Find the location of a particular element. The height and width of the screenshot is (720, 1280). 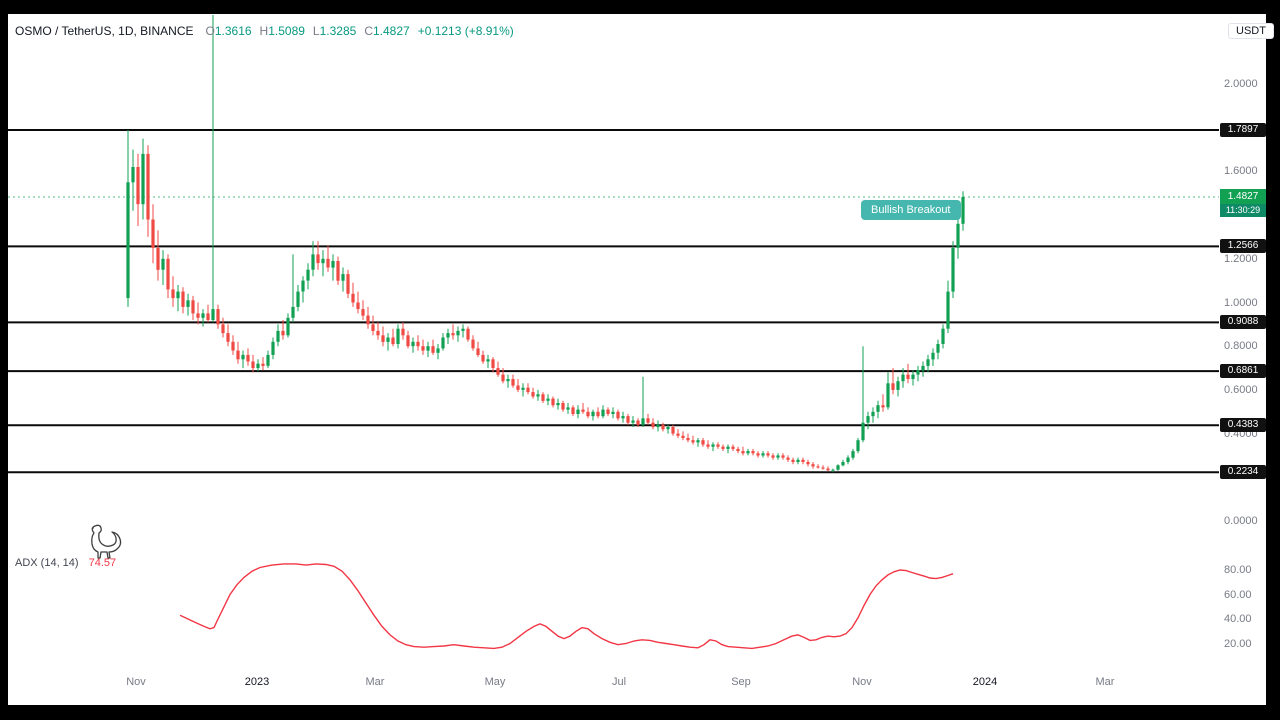

currency-usdt-button: USDT is located at coordinates (1251, 31).